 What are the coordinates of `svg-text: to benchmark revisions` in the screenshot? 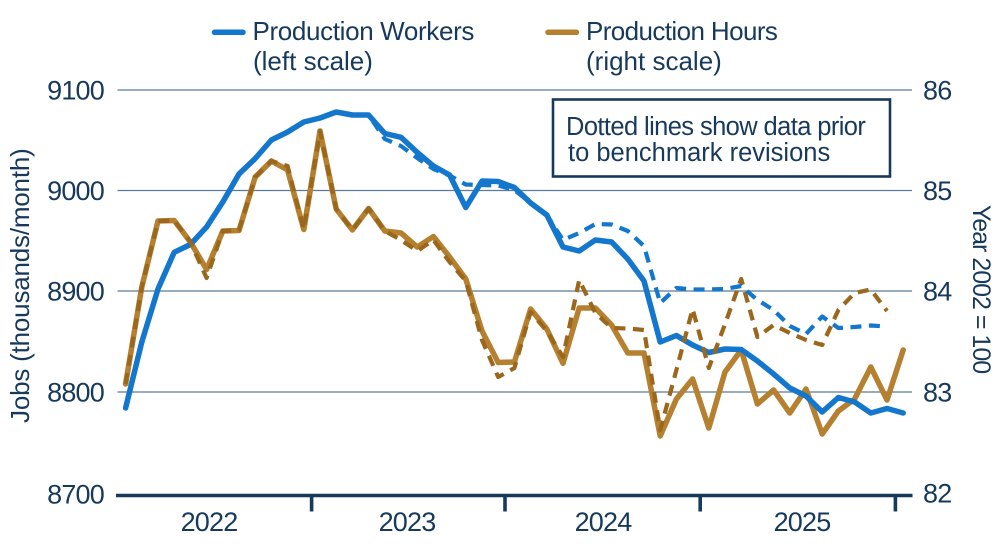 It's located at (699, 153).